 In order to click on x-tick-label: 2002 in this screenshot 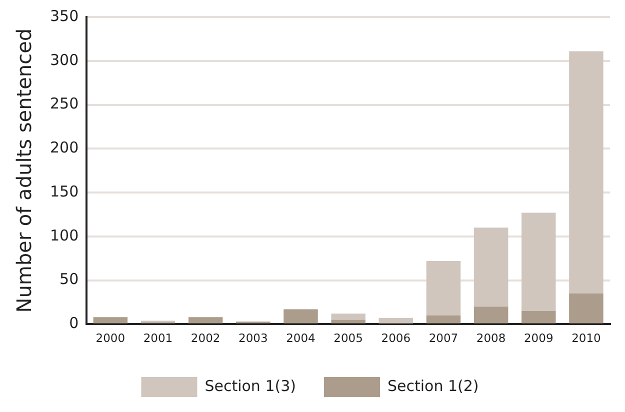, I will do `click(205, 338)`.